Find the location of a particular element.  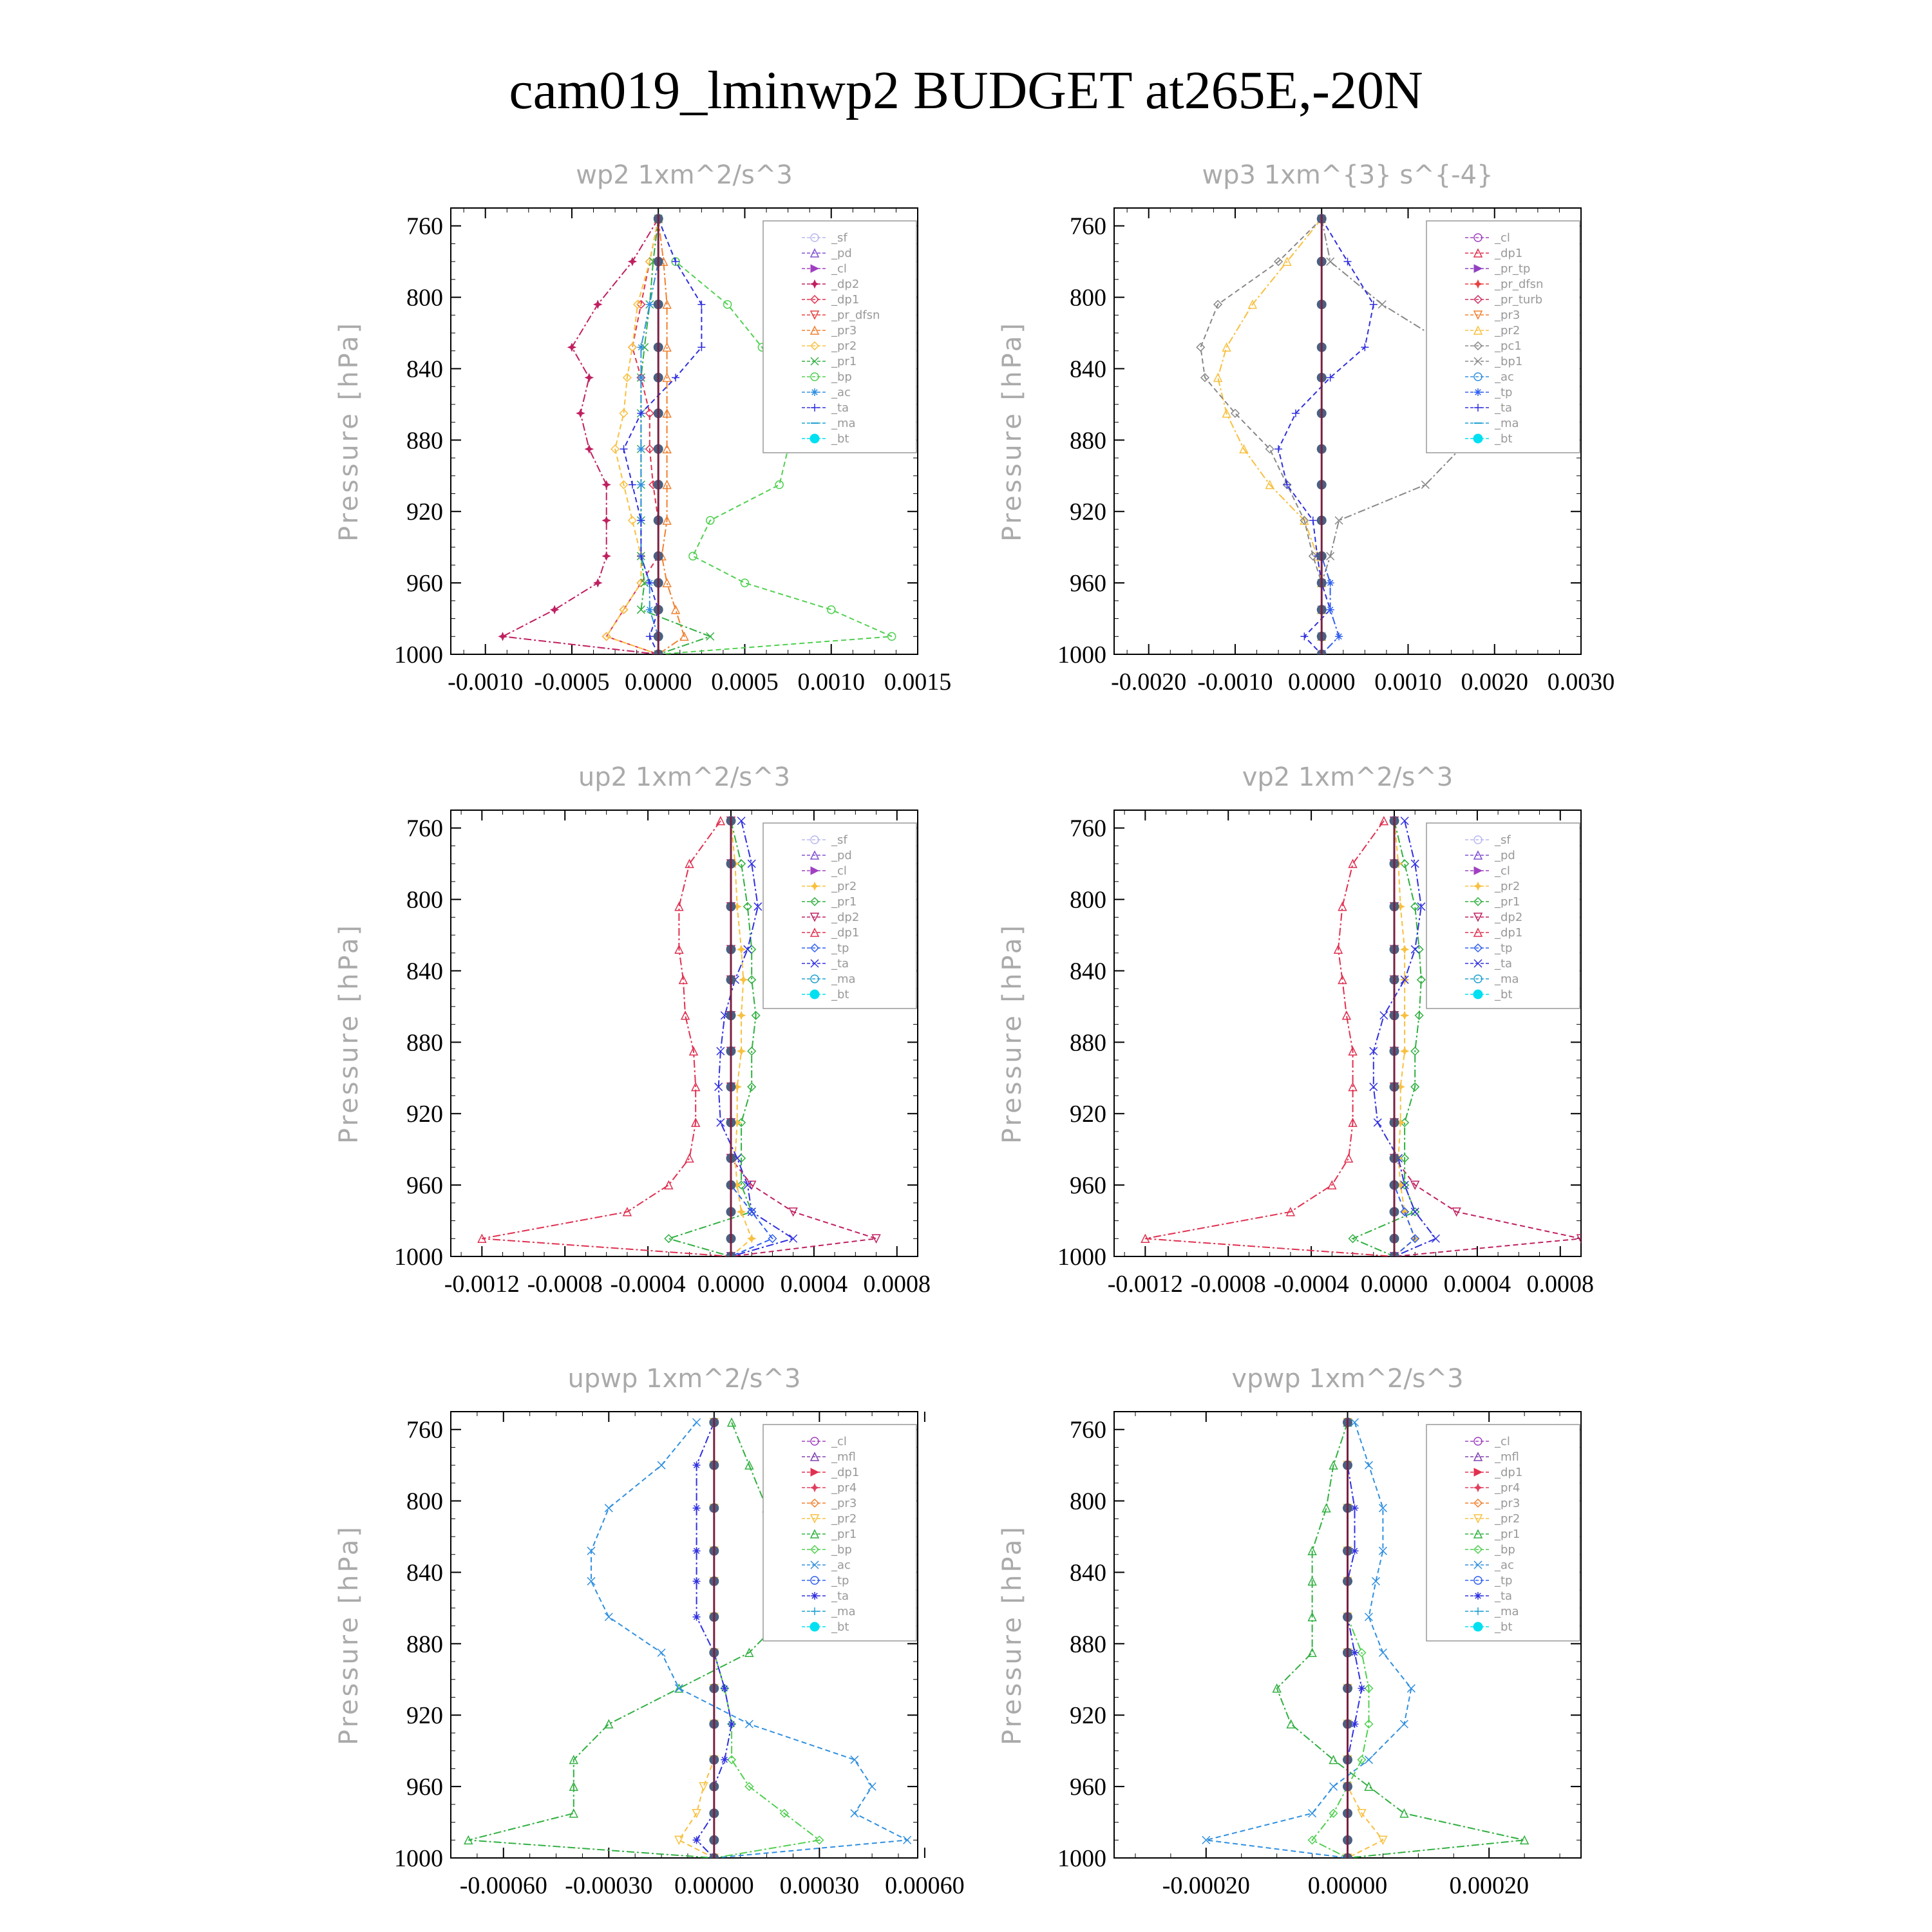

series-line-ta is located at coordinates (1326, 436).